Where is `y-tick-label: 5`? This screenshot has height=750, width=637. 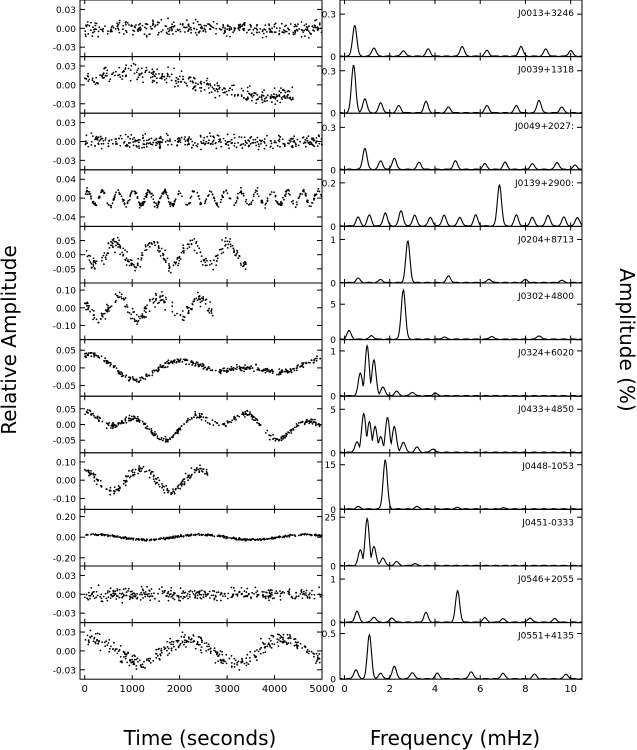 y-tick-label: 5 is located at coordinates (333, 411).